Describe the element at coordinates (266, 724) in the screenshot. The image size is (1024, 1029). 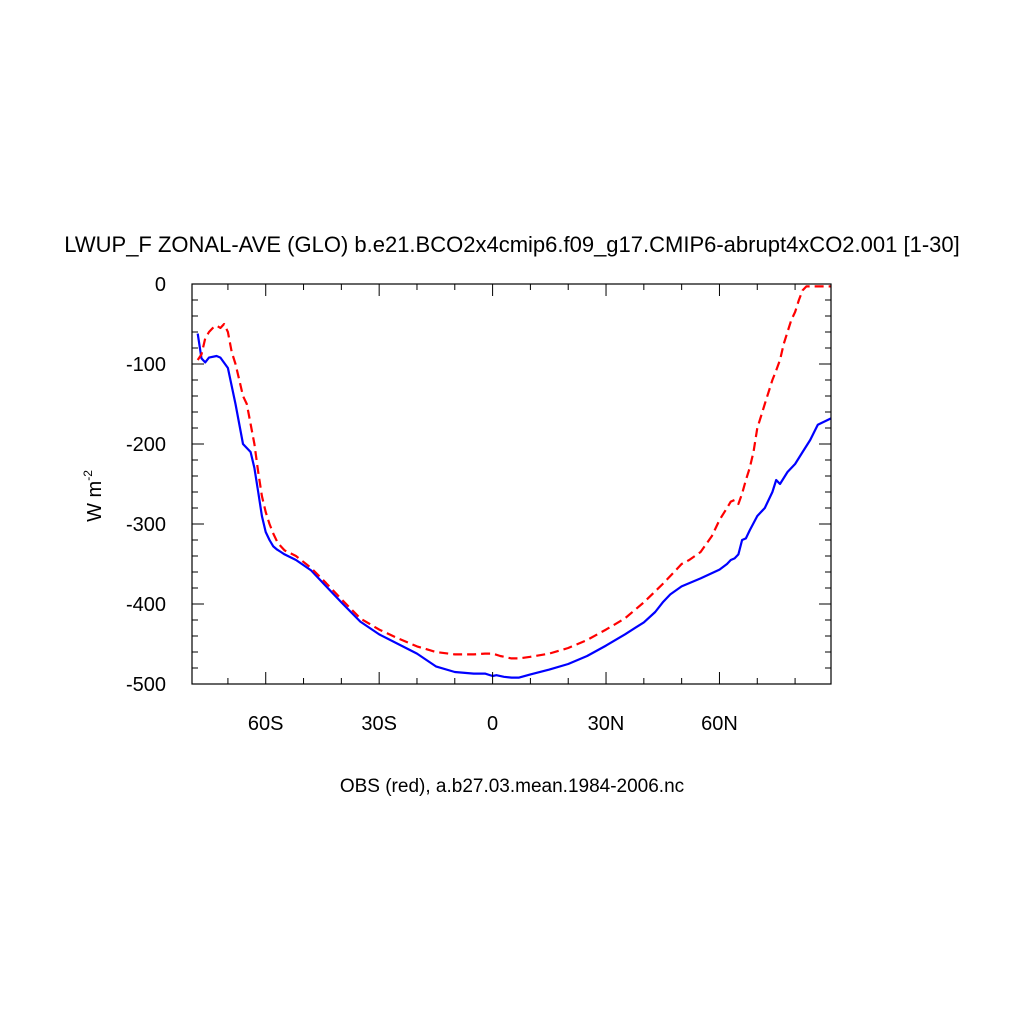
I see `x-tick-label: 60S` at that location.